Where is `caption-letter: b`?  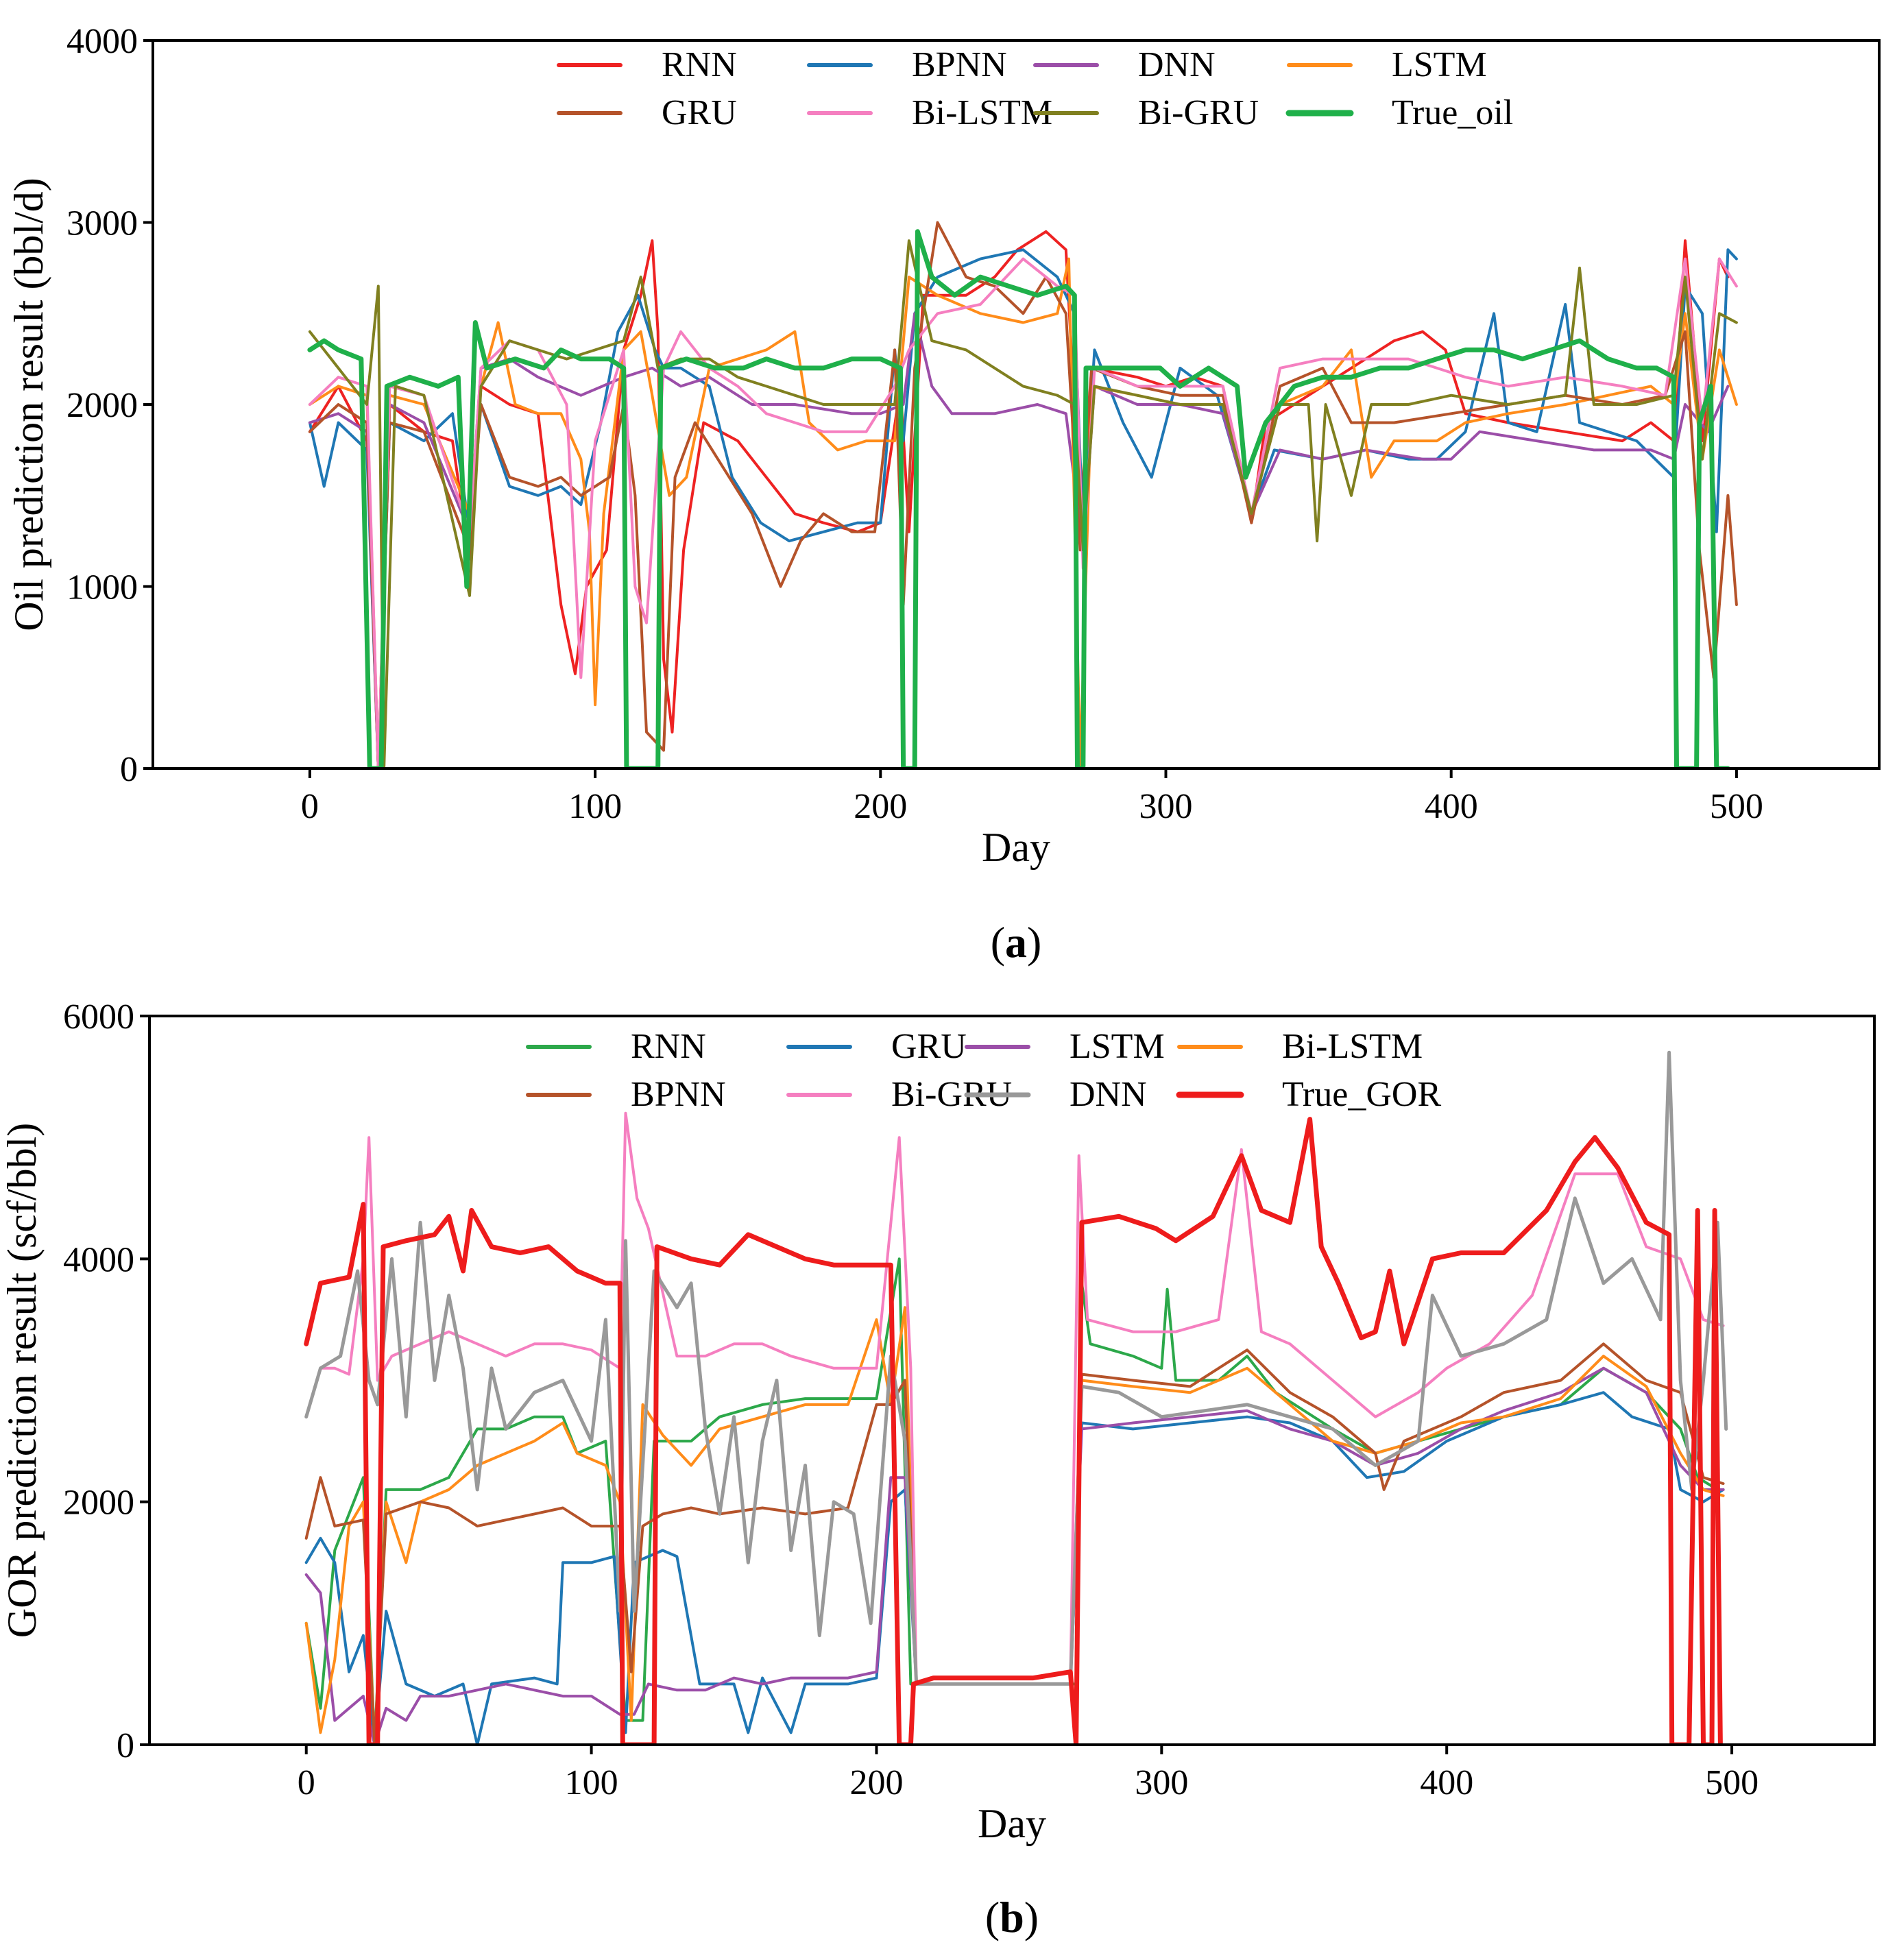
caption-letter: b is located at coordinates (1012, 1917).